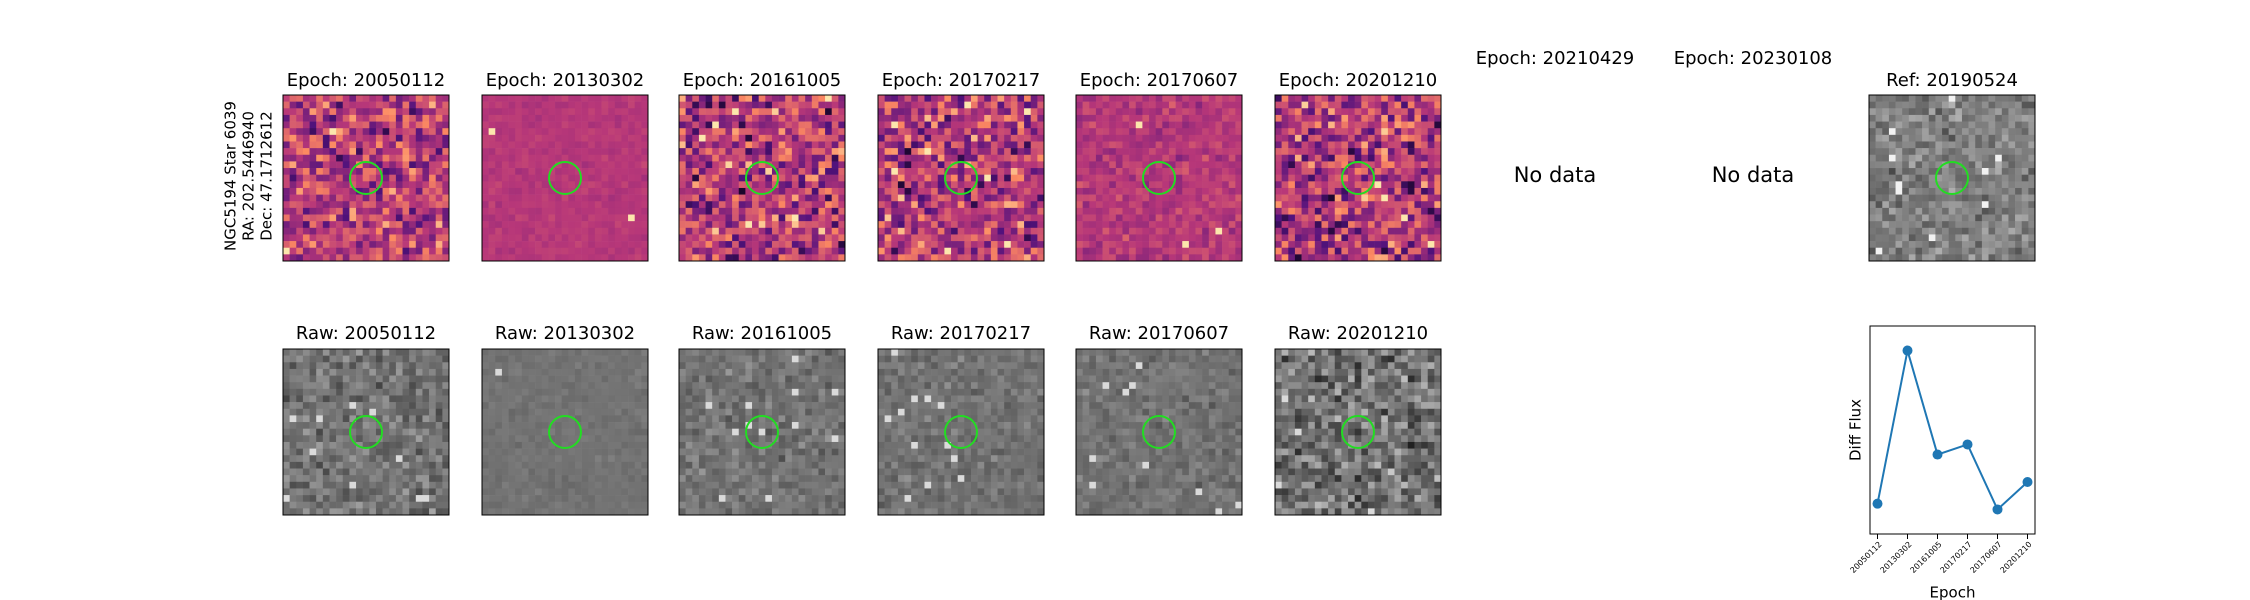 This screenshot has height=600, width=2250. I want to click on panel-title: Epoch: 20170217, so click(961, 80).